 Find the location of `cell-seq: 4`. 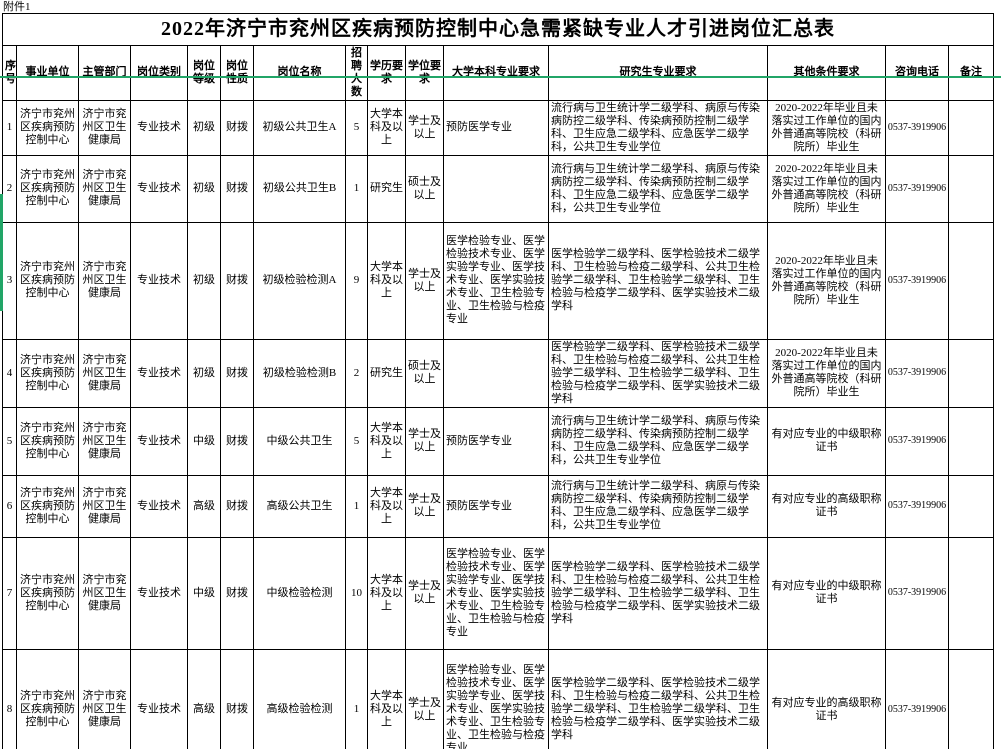

cell-seq: 4 is located at coordinates (9, 373).